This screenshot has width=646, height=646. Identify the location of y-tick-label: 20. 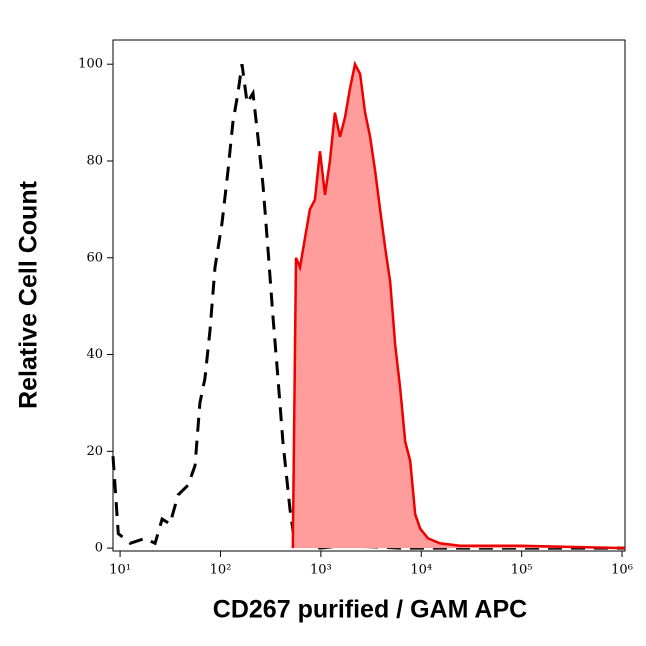
(94, 451).